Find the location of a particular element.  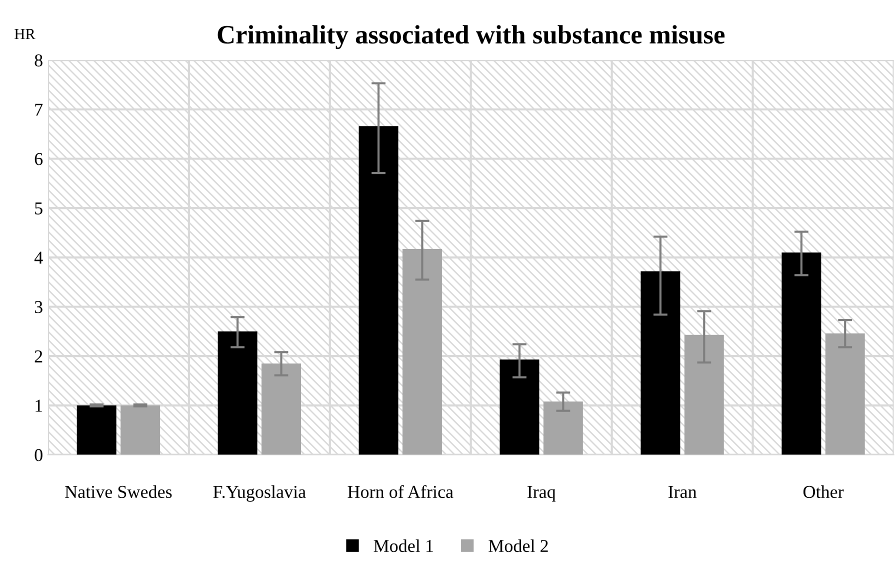

y-tick-label: 5 is located at coordinates (38, 208).